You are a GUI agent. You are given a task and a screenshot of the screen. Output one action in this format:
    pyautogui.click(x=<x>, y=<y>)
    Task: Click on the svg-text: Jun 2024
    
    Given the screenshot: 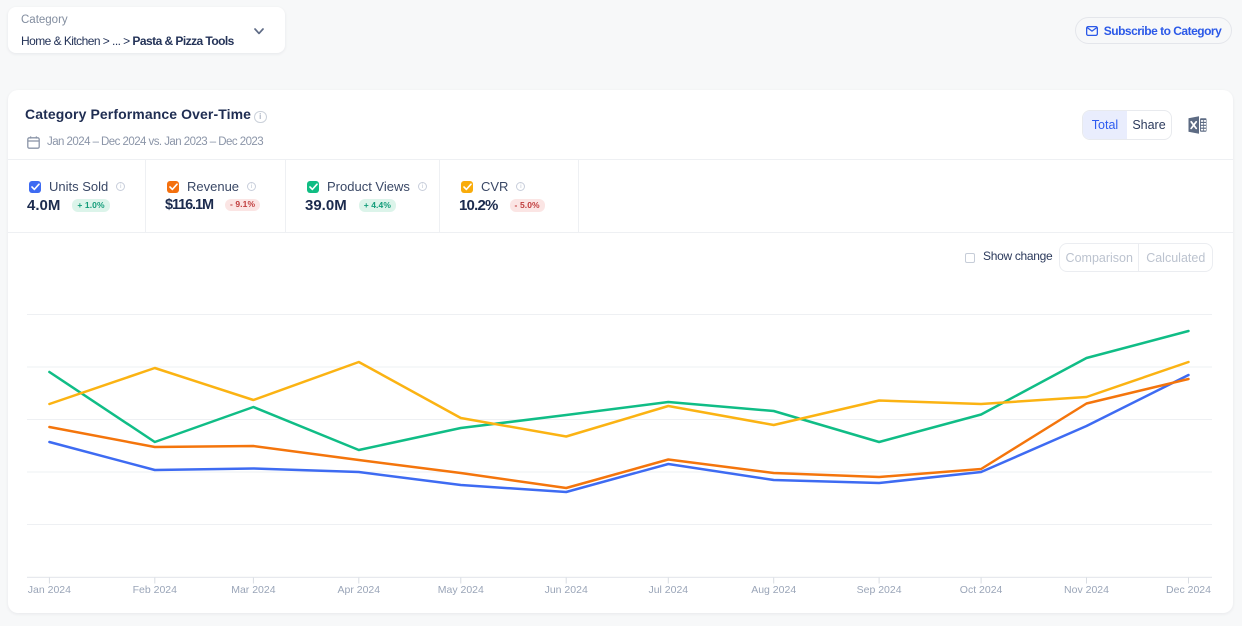 What is the action you would take?
    pyautogui.click(x=566, y=590)
    